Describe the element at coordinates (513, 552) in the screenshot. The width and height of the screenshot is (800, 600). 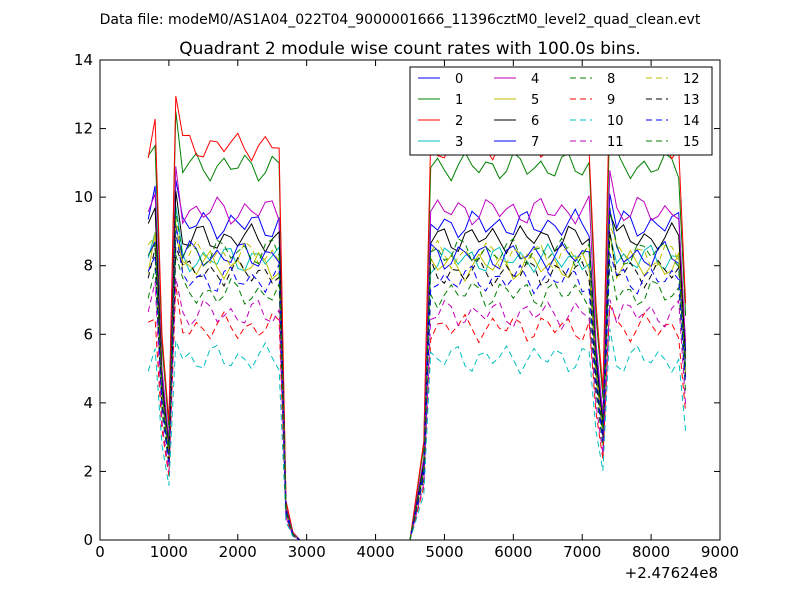
I see `x-tick-label: 6000` at that location.